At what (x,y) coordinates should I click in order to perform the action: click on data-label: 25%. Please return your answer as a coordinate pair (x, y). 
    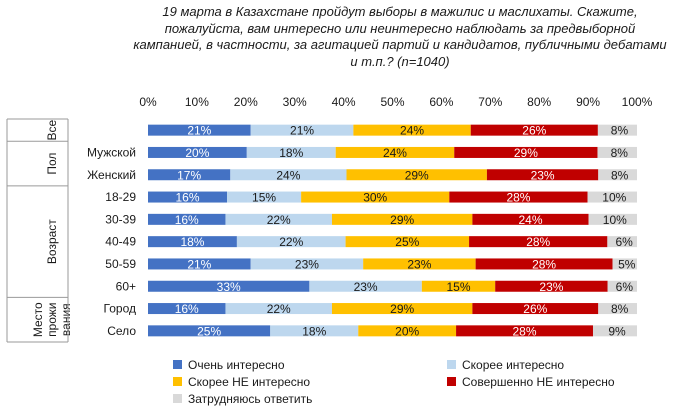
    Looking at the image, I should click on (407, 242).